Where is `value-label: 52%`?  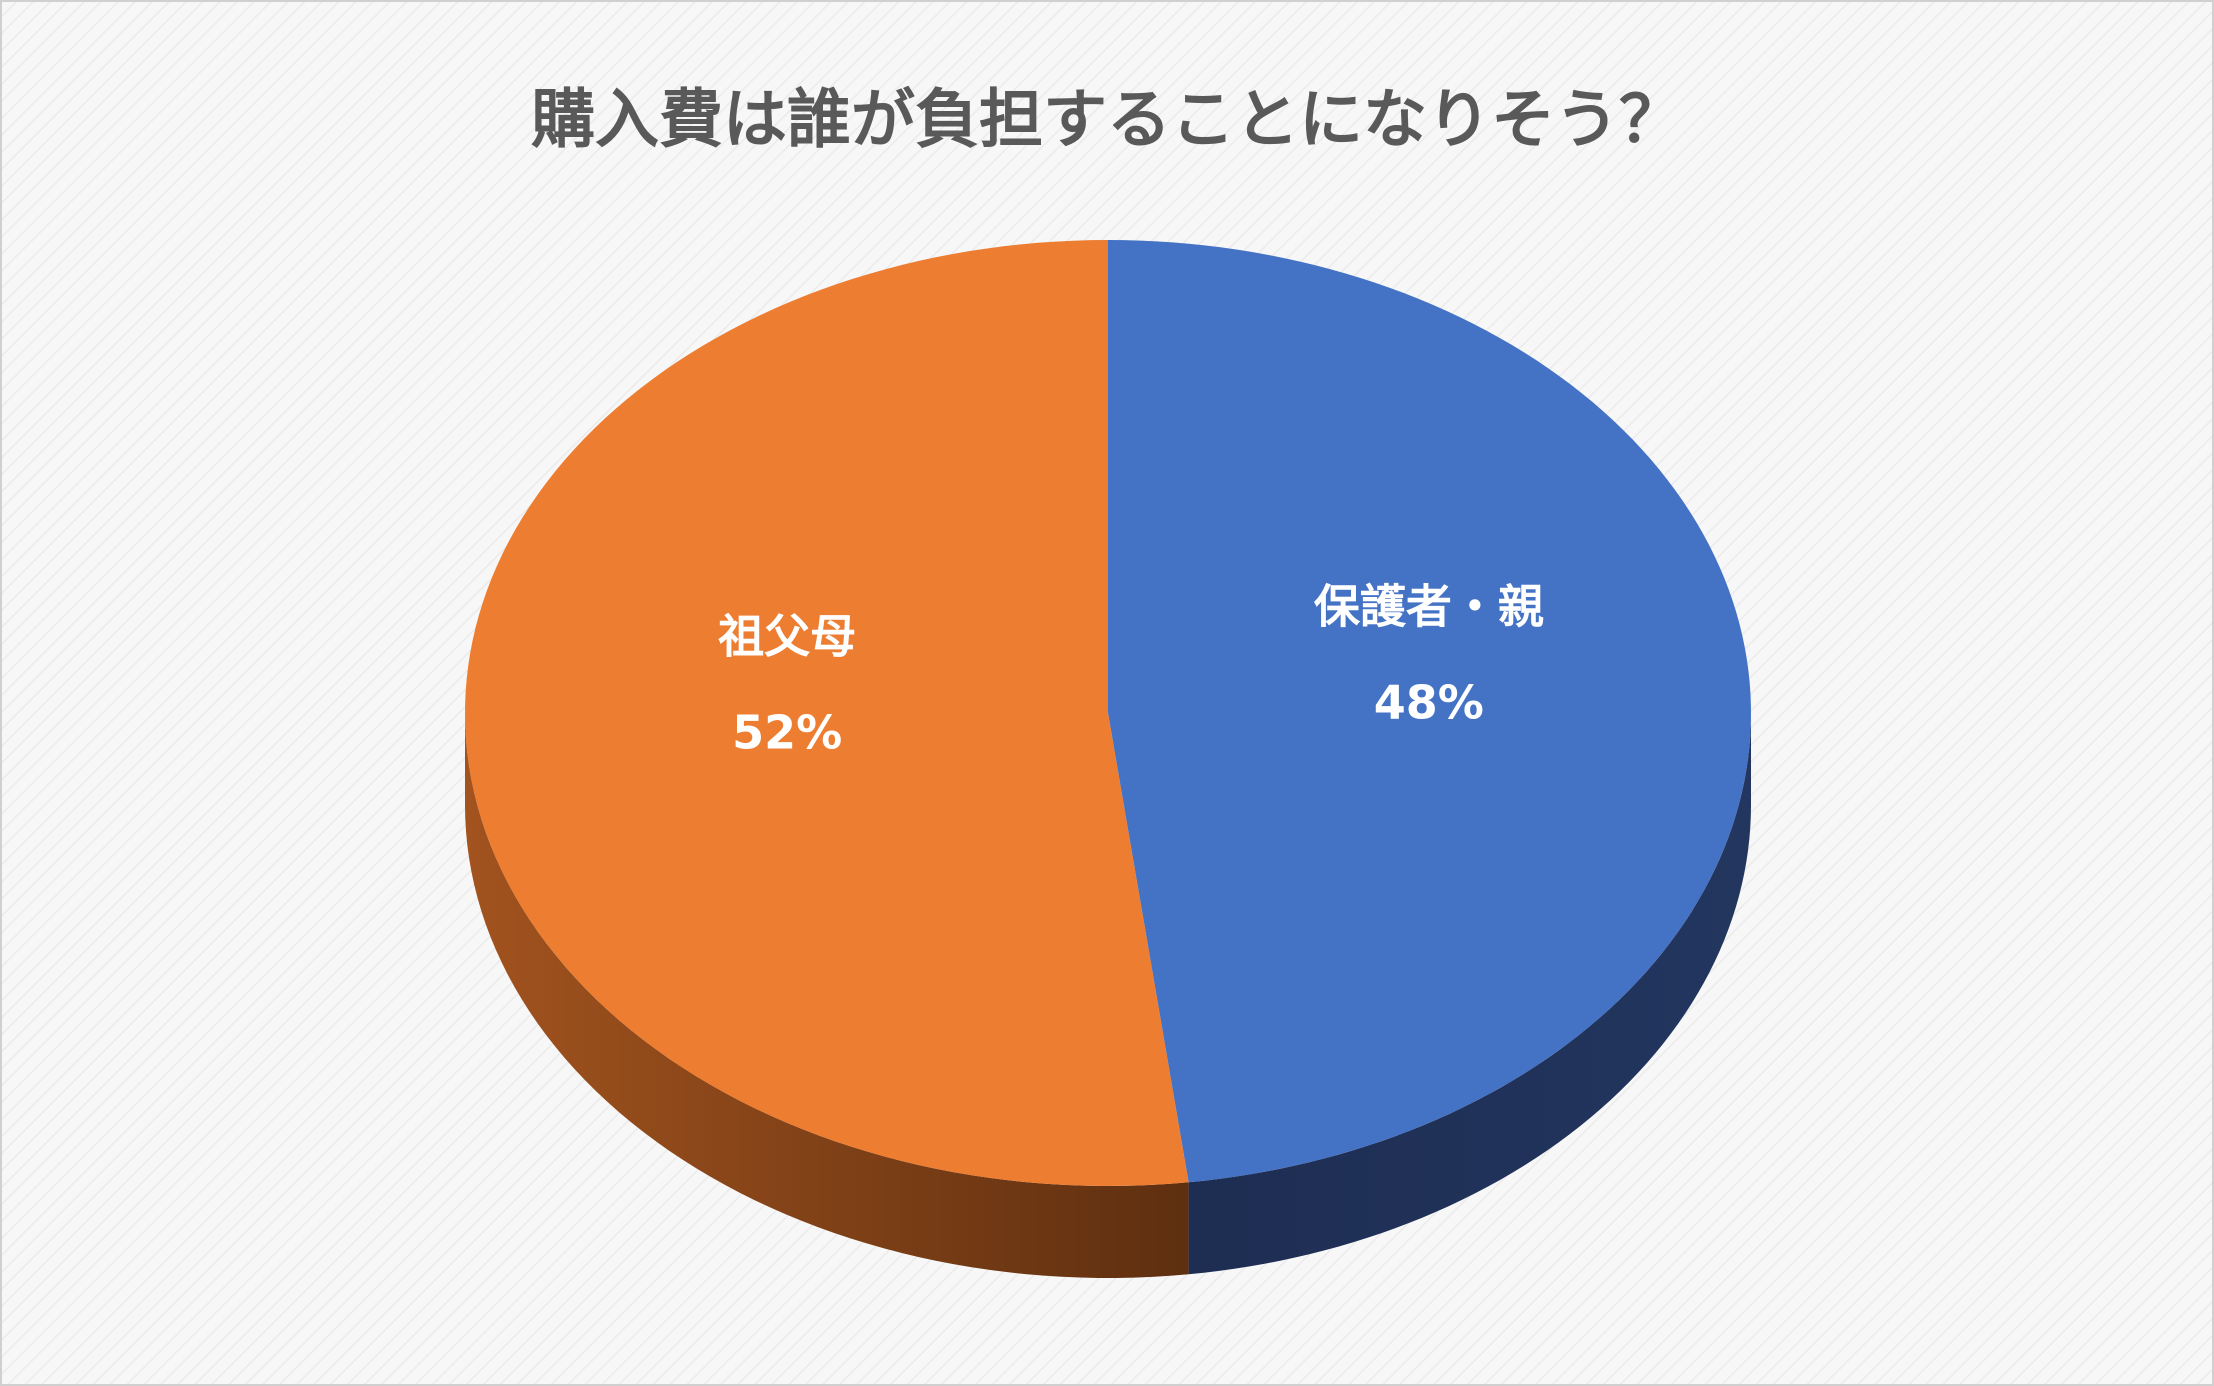
value-label: 52% is located at coordinates (787, 732).